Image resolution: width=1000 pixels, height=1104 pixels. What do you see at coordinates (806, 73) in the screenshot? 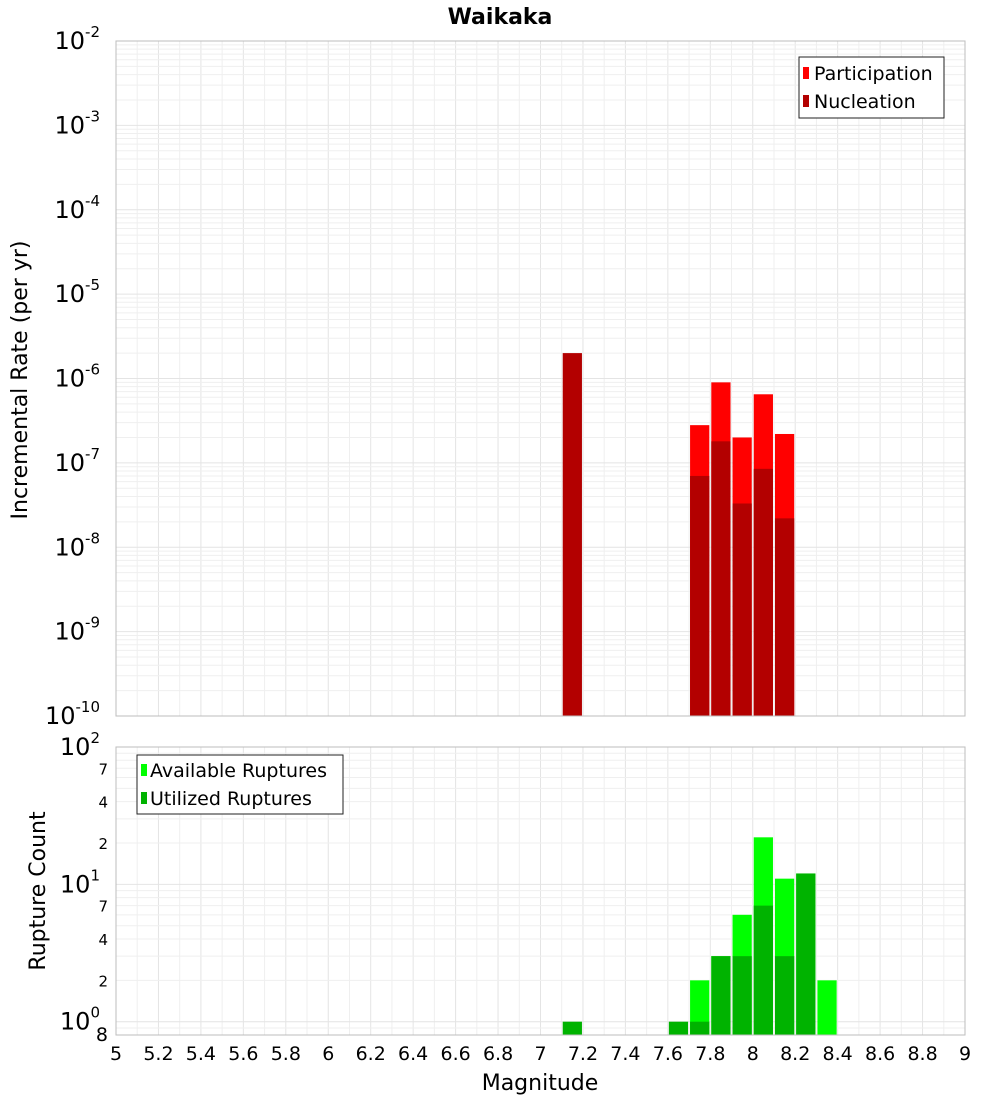
I see `legend-swatch-participation` at bounding box center [806, 73].